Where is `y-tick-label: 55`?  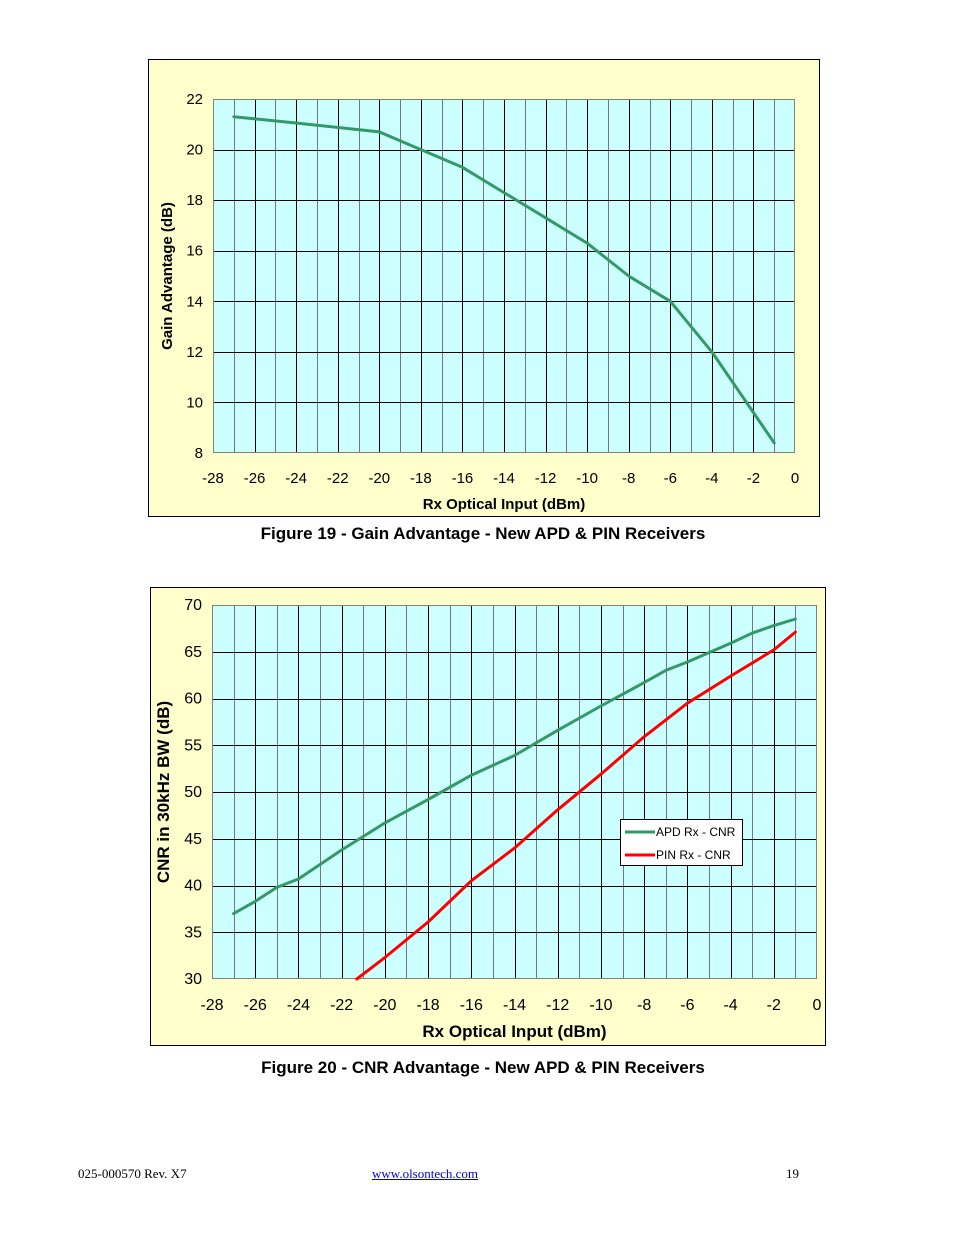 y-tick-label: 55 is located at coordinates (193, 745).